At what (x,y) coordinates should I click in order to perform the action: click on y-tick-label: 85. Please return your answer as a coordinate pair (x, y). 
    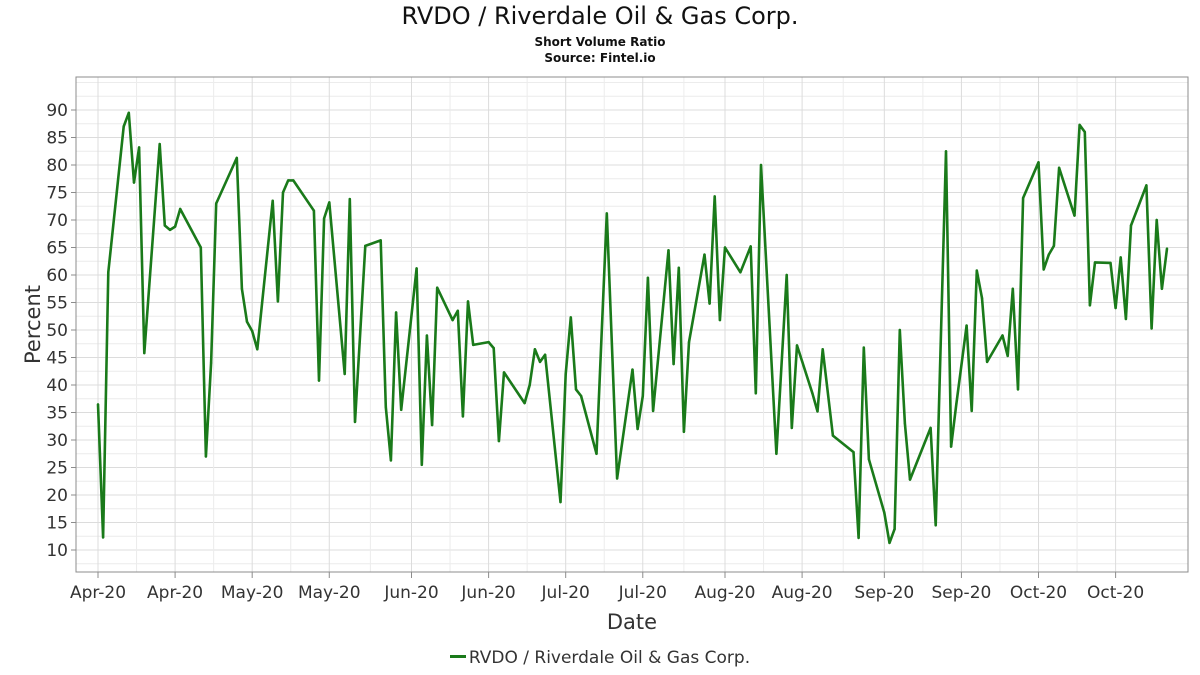
    Looking at the image, I should click on (57, 139).